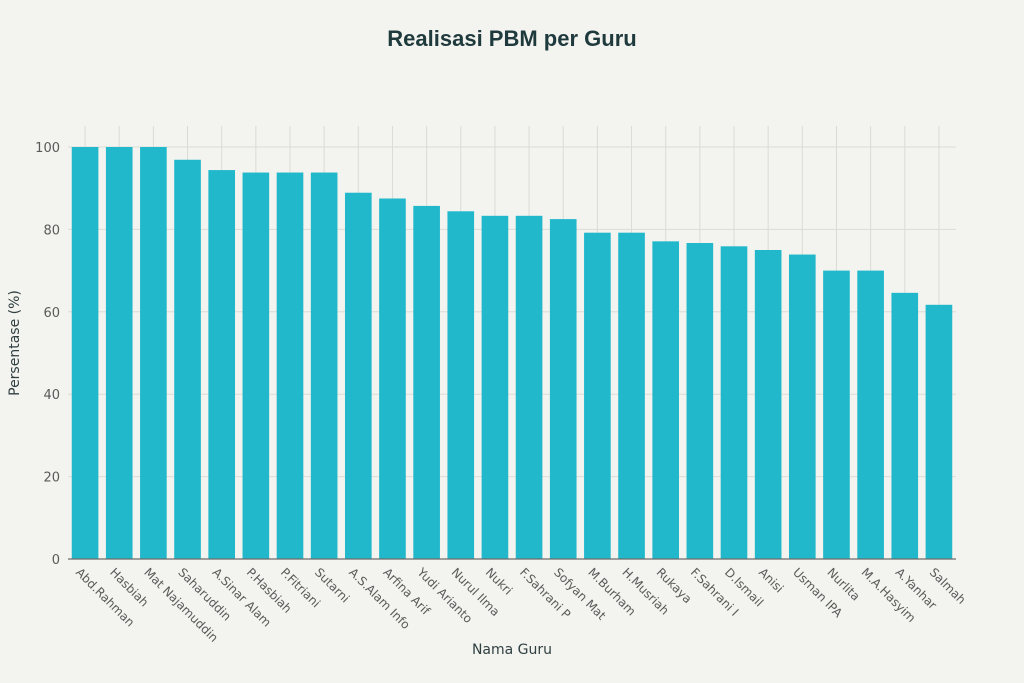  Describe the element at coordinates (47, 148) in the screenshot. I see `y-tick-label: 100` at that location.